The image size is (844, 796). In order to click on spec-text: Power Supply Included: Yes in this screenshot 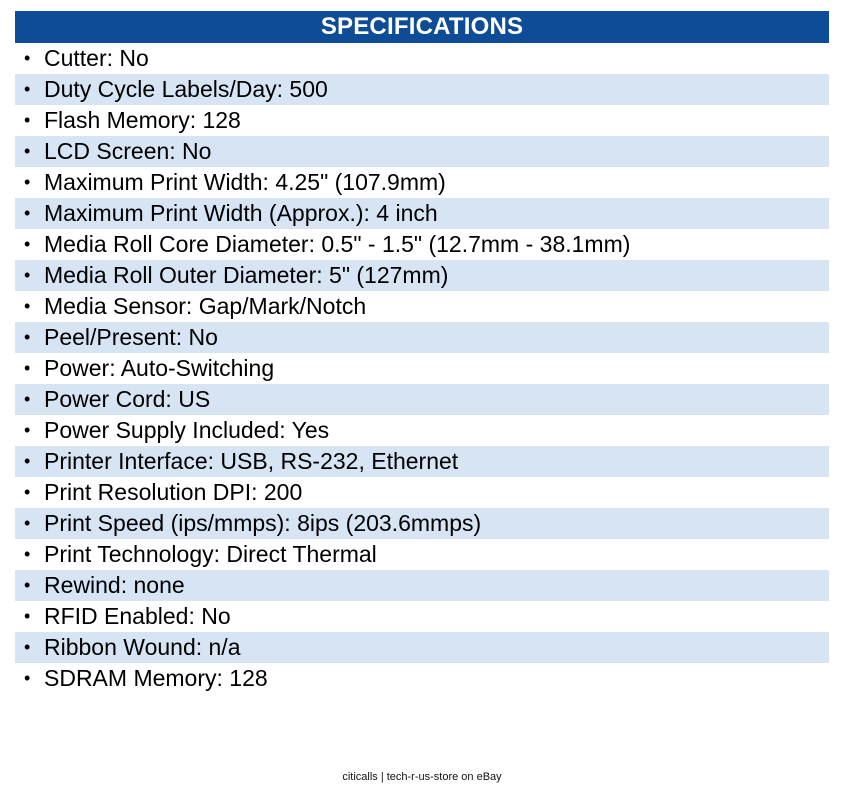, I will do `click(187, 430)`.